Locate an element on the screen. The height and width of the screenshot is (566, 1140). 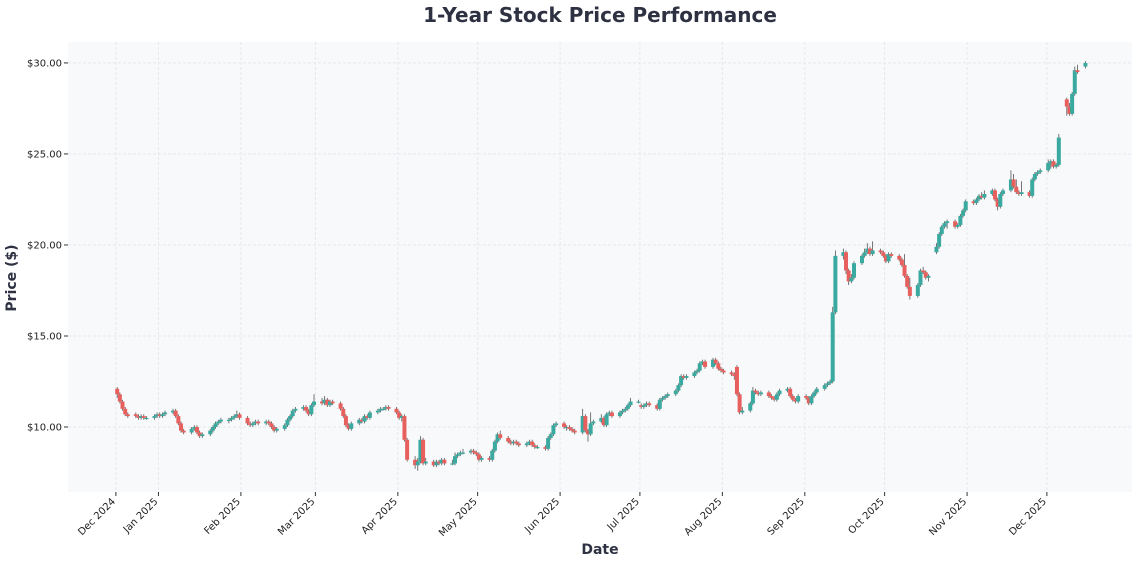
x-tick-label: Mar 2025 is located at coordinates (296, 516).